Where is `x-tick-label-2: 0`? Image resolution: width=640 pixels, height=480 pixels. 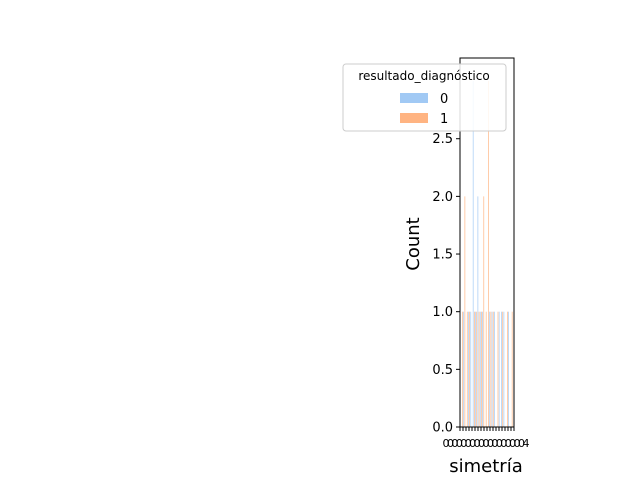 x-tick-label-2: 0 is located at coordinates (454, 443).